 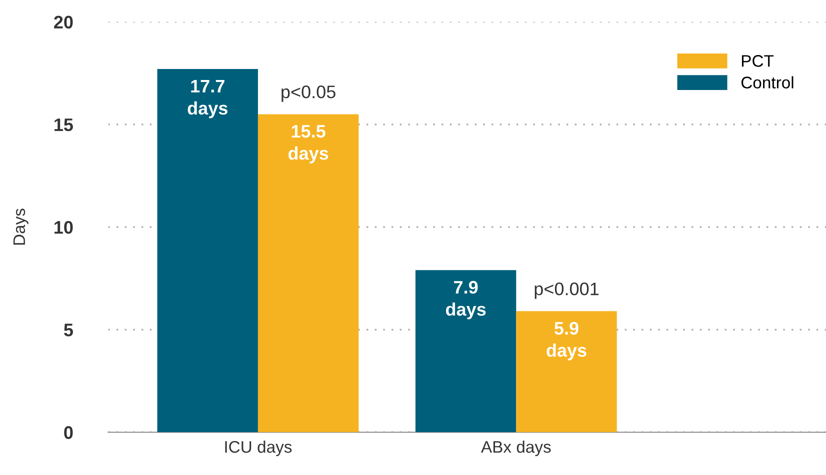 I want to click on annotation: p<0.001, so click(x=566, y=290).